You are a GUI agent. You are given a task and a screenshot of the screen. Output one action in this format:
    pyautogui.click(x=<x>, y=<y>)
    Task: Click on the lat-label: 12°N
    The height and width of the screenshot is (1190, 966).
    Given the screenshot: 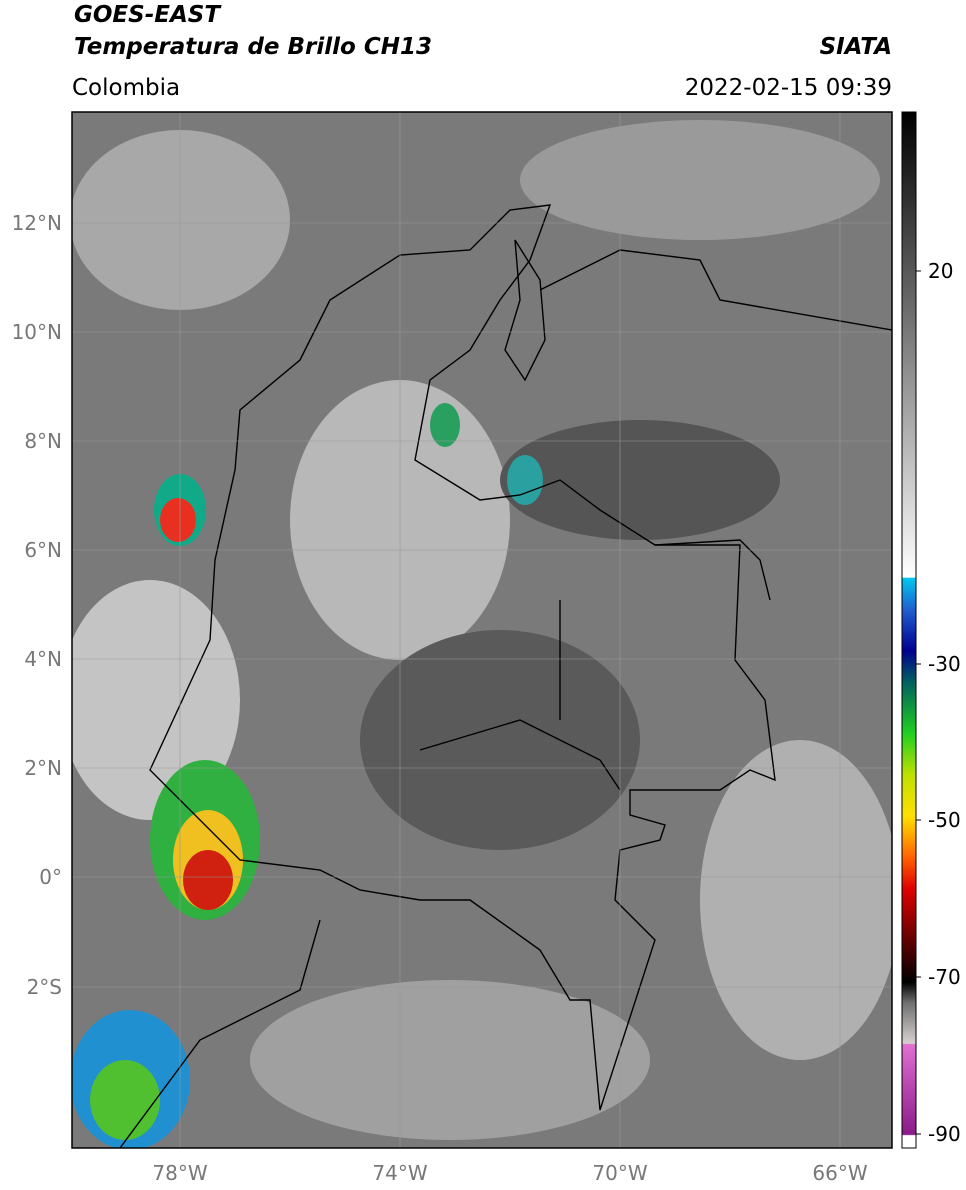 What is the action you would take?
    pyautogui.click(x=37, y=223)
    